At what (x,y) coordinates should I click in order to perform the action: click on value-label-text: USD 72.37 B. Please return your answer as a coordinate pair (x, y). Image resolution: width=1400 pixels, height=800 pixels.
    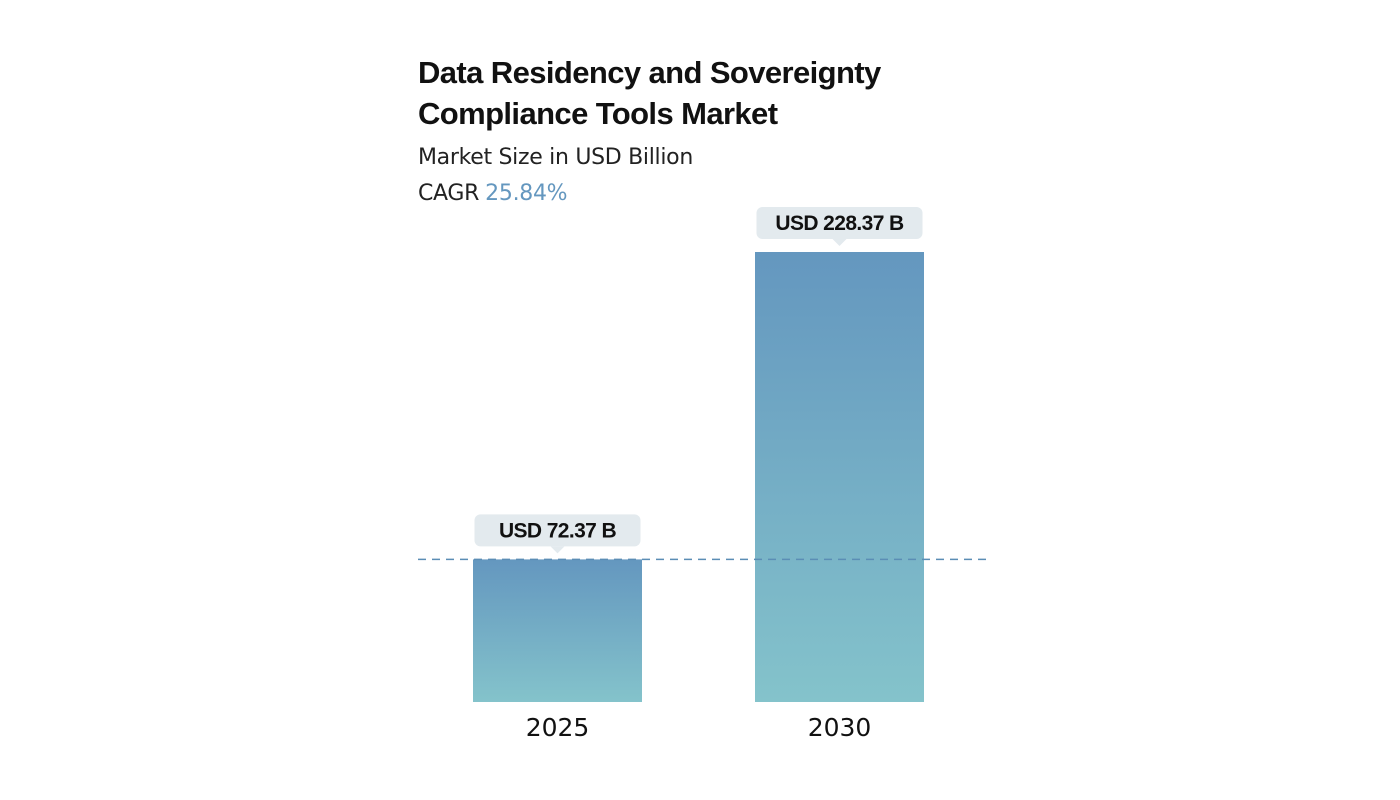
    Looking at the image, I should click on (558, 530).